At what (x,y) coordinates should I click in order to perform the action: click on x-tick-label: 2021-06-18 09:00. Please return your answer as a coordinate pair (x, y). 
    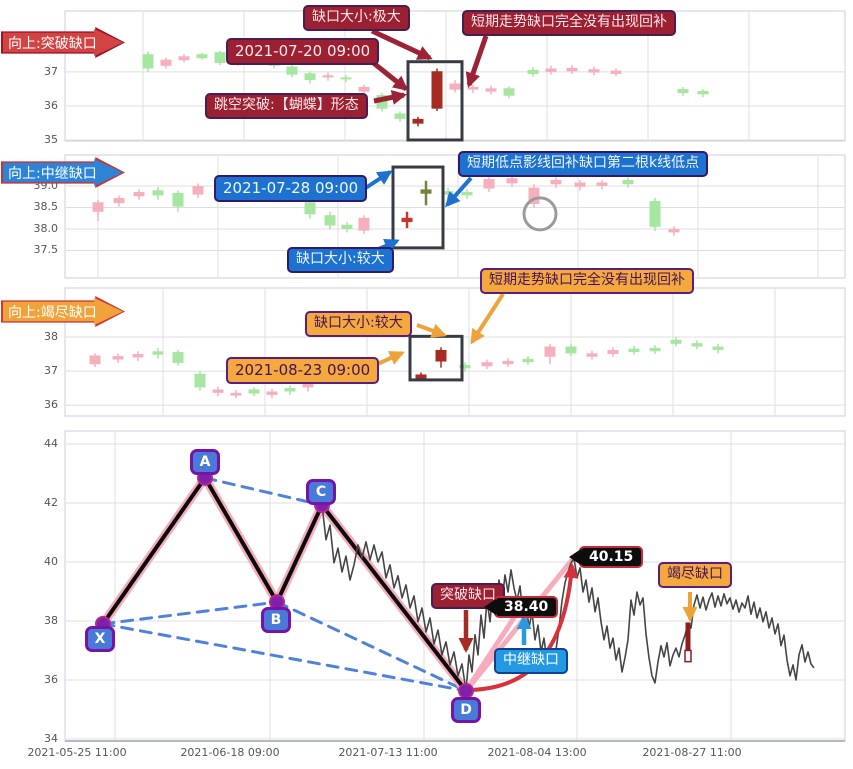
    Looking at the image, I should click on (230, 752).